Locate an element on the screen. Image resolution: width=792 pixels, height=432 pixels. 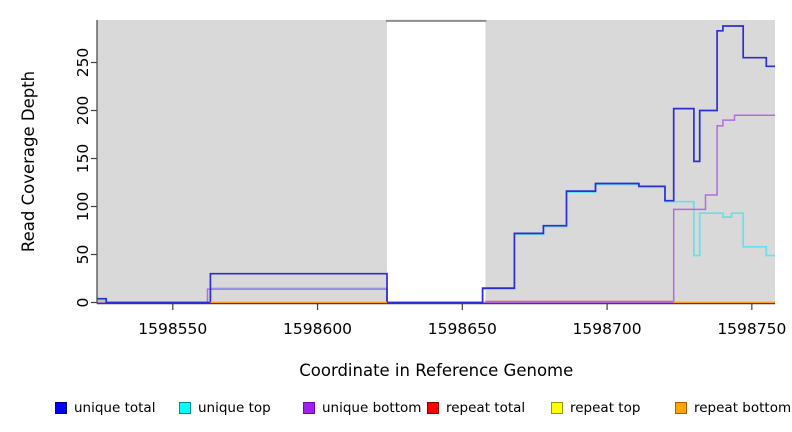
legend-swatch-purple-square-icon is located at coordinates (309, 408).